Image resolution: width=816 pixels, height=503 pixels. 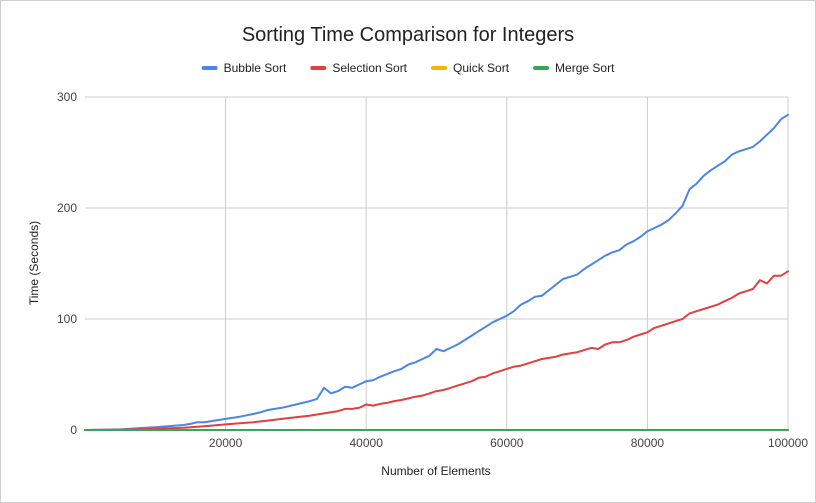 I want to click on x-tick-label: 60000, so click(x=507, y=443).